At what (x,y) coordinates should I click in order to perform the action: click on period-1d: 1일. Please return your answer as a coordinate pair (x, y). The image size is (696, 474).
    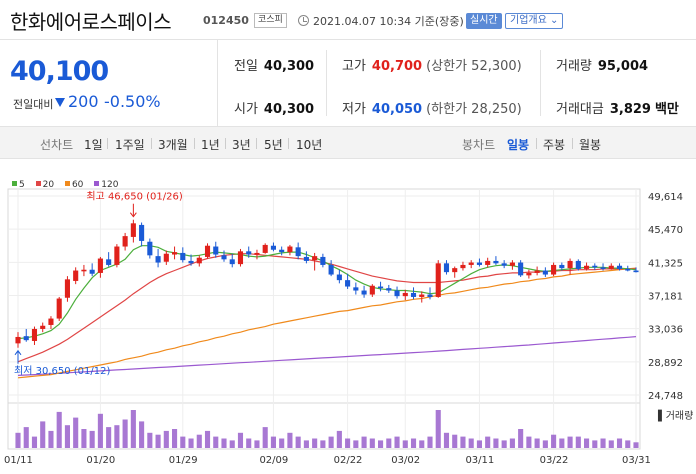
    Looking at the image, I should click on (93, 145).